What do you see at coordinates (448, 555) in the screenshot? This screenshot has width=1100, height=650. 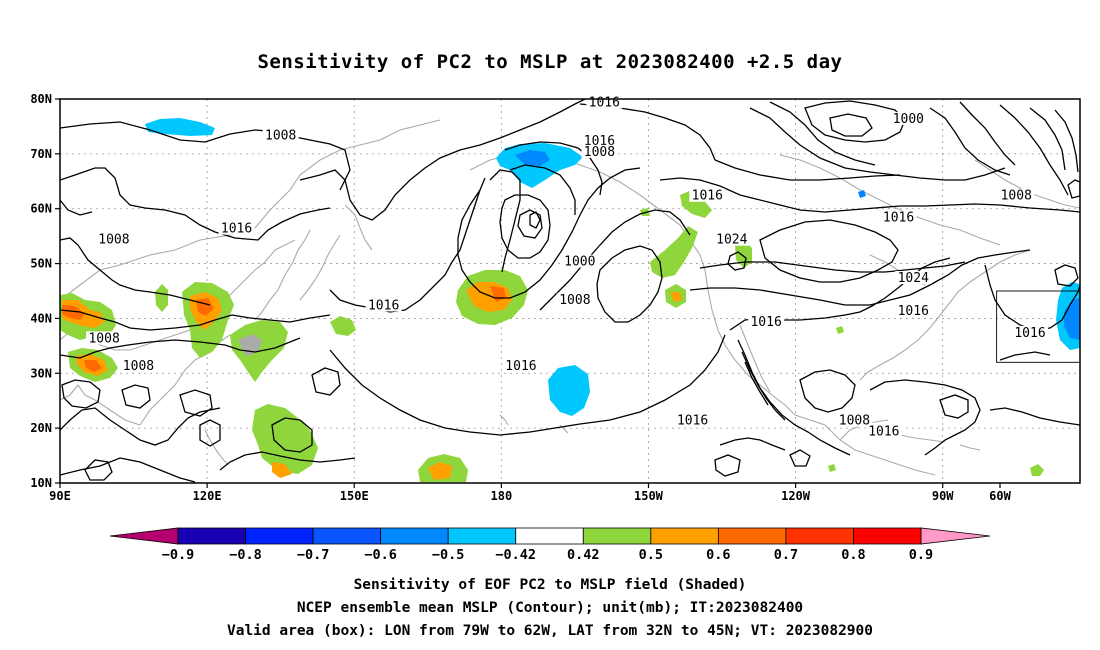 I see `colorbar-label: −0.5` at bounding box center [448, 555].